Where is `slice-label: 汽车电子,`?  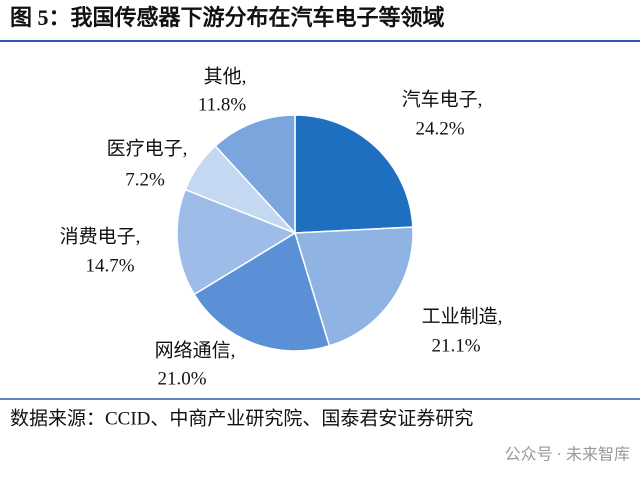 slice-label: 汽车电子, is located at coordinates (442, 99).